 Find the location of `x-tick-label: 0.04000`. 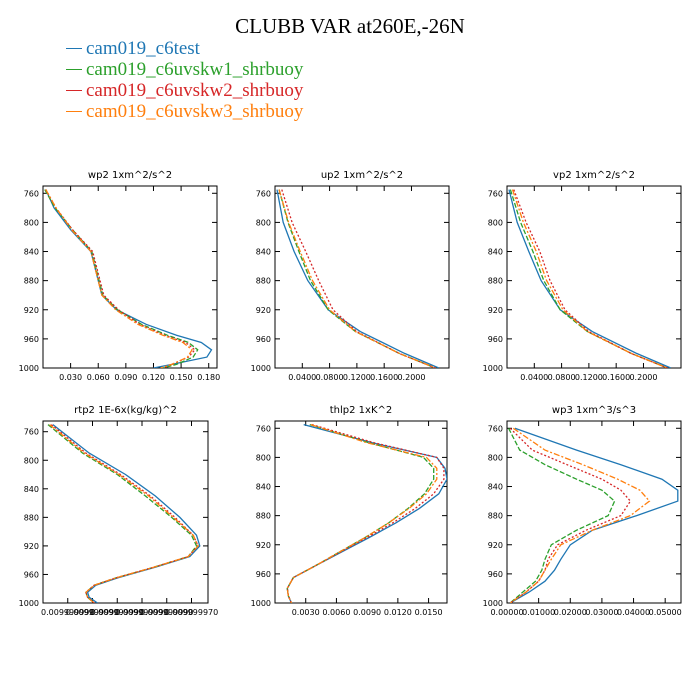

x-tick-label: 0.04000 is located at coordinates (633, 612).